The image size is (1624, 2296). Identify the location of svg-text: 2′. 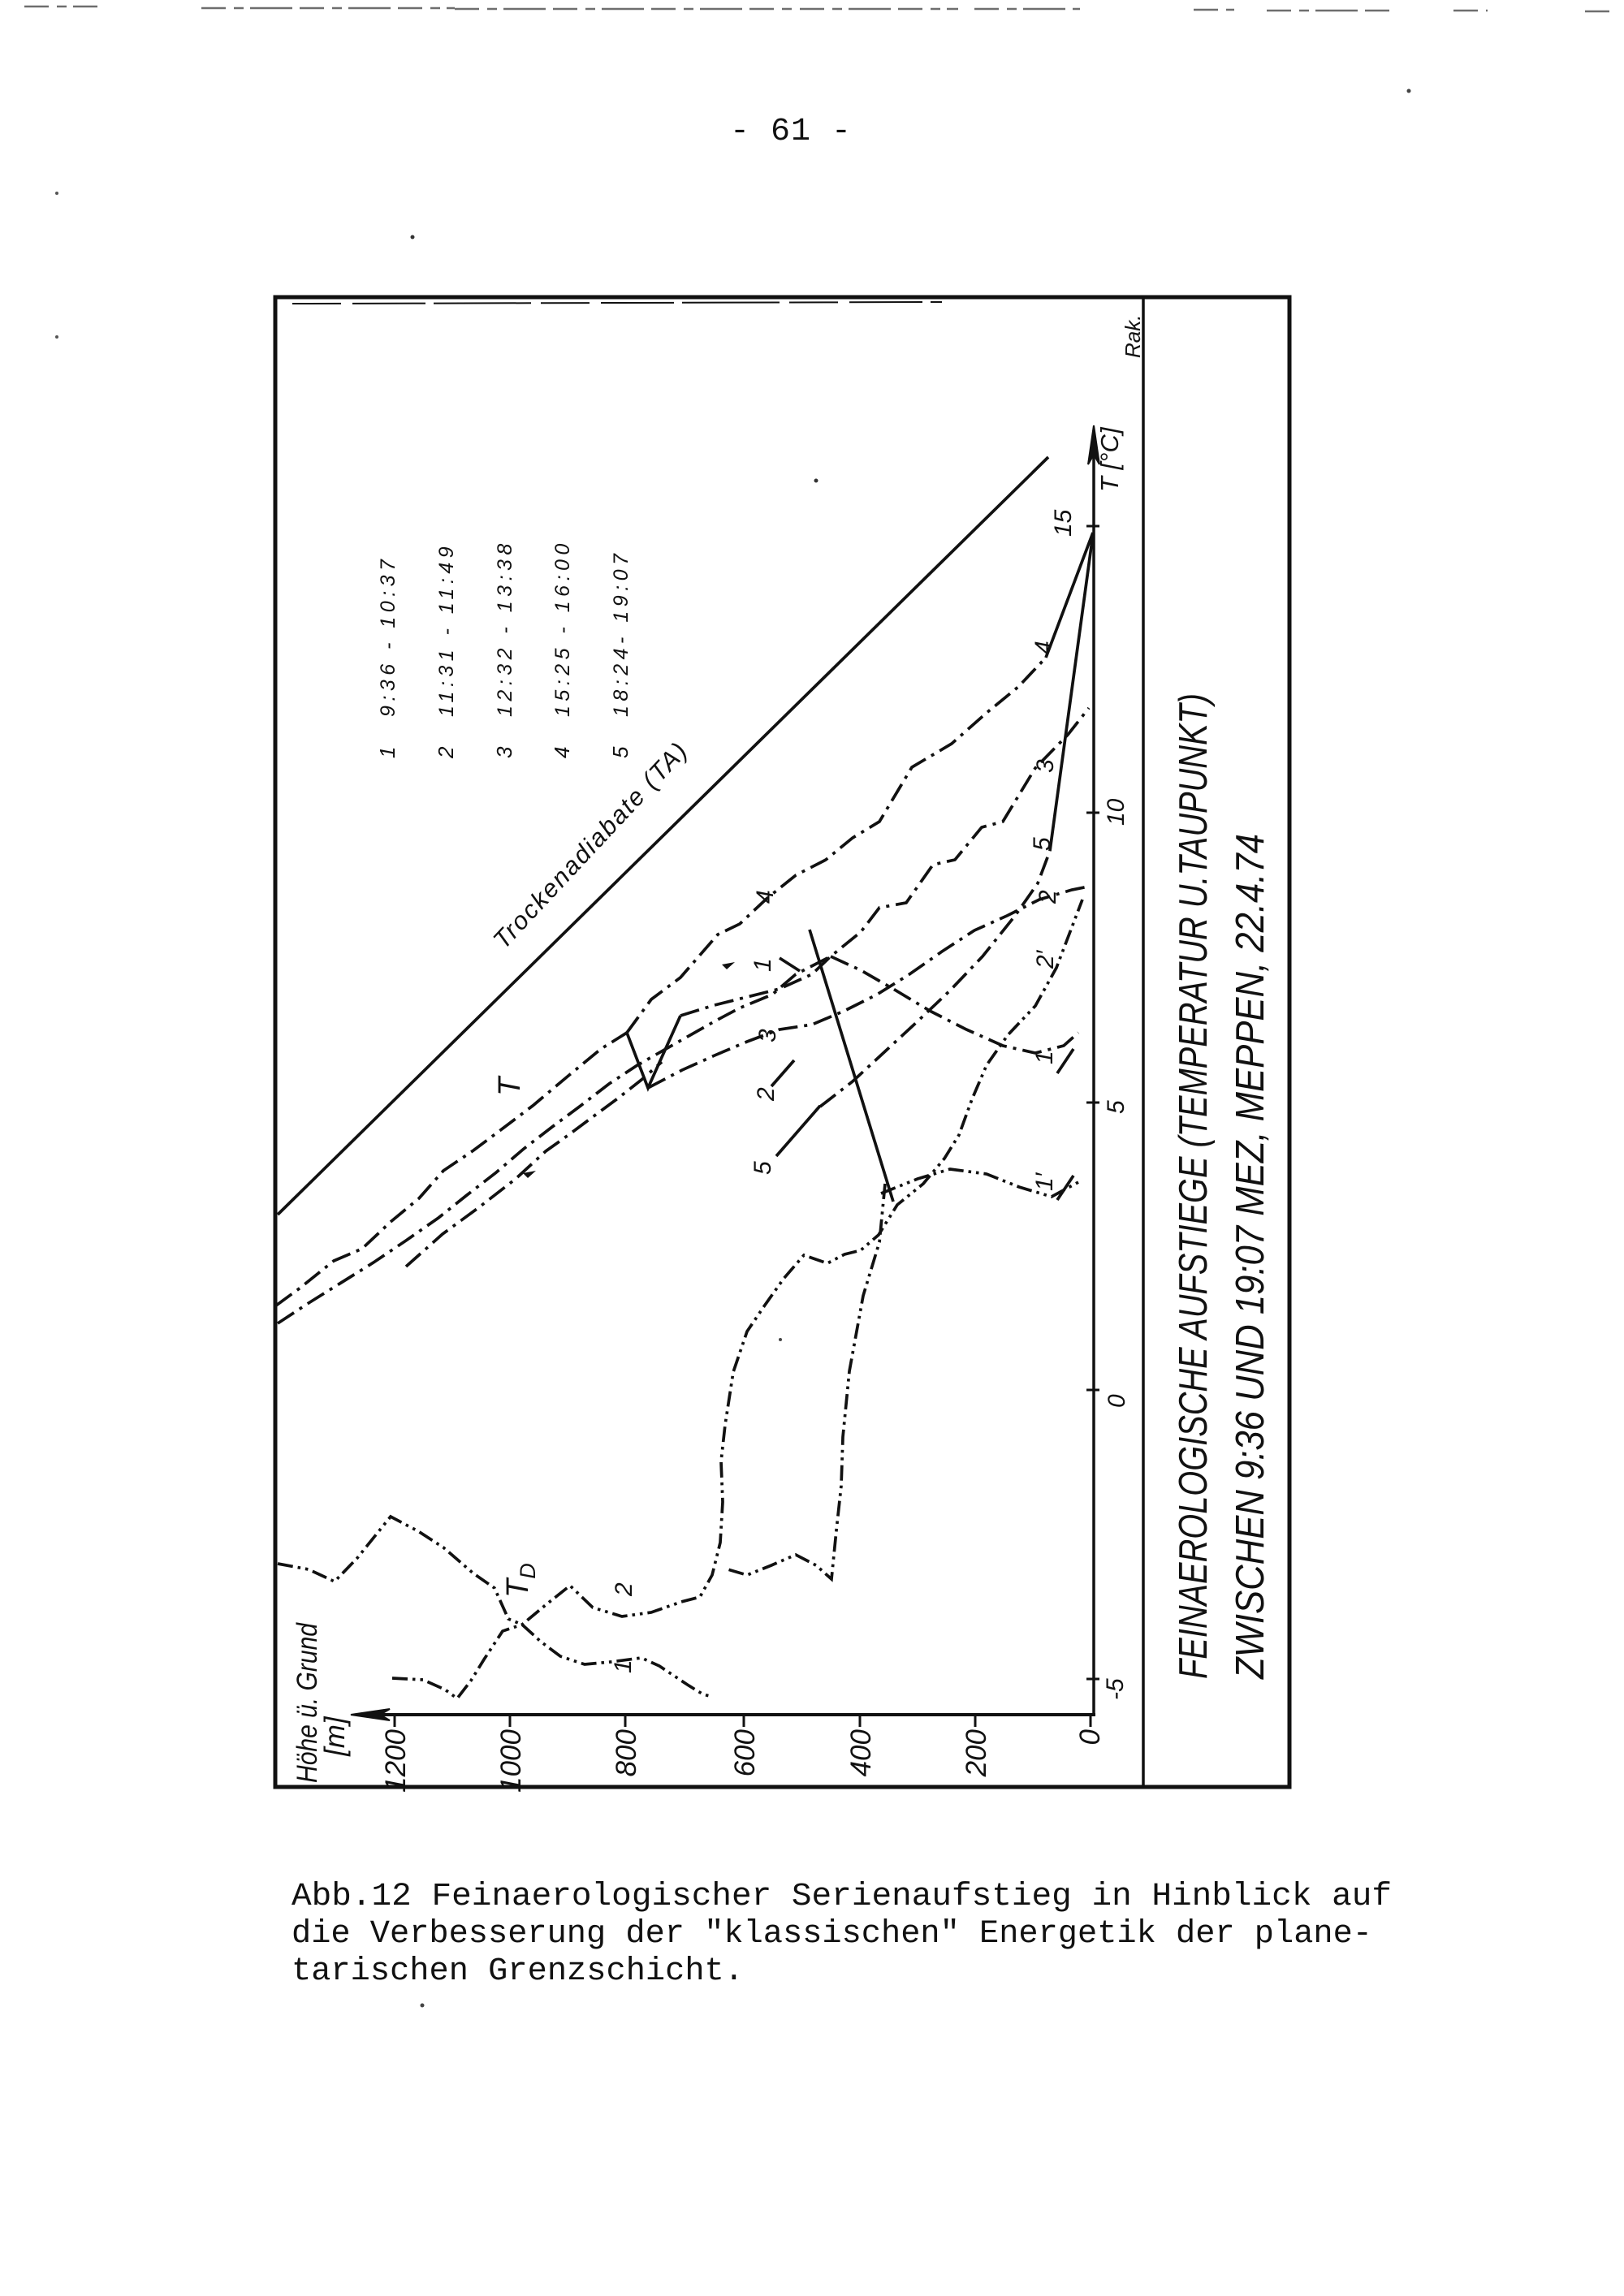
(1045, 959).